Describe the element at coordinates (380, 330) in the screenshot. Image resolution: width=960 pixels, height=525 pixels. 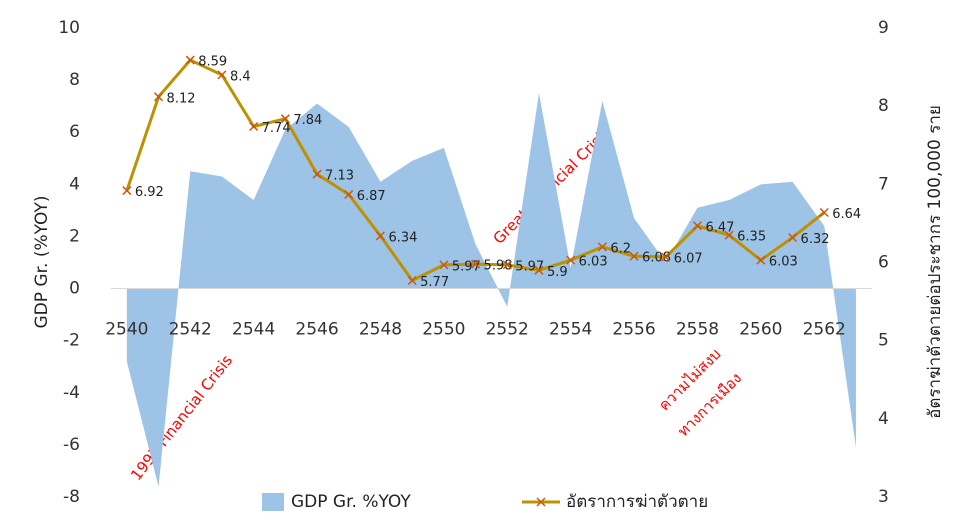
I see `x-tick-label: 2548` at that location.